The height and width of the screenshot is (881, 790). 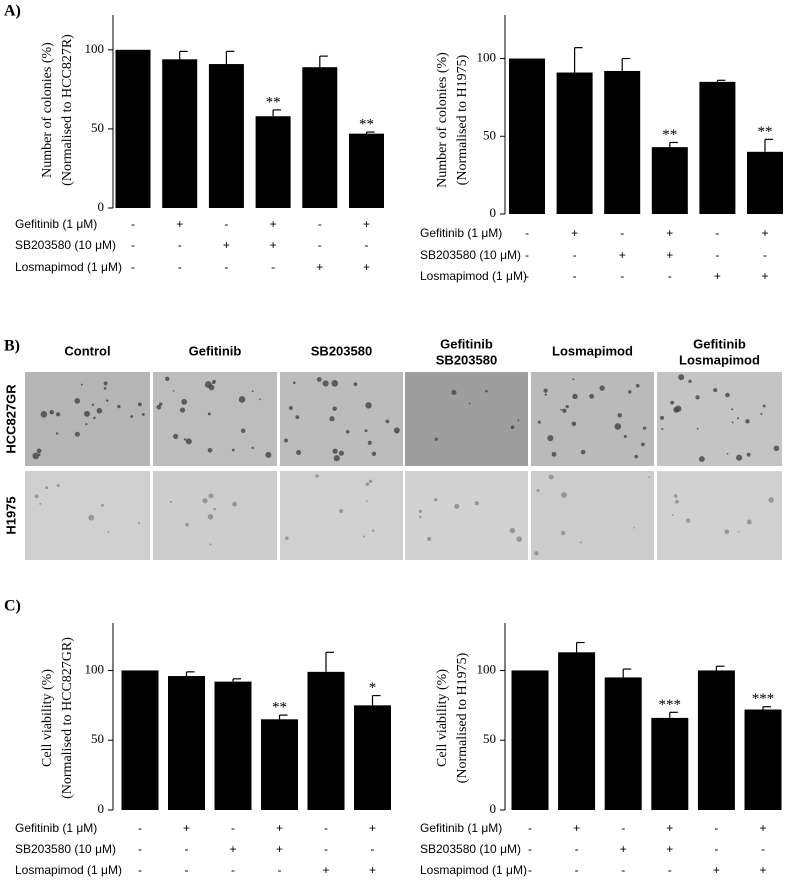 What do you see at coordinates (56, 224) in the screenshot?
I see `treatment-label: Gefitinib (1 μM)` at bounding box center [56, 224].